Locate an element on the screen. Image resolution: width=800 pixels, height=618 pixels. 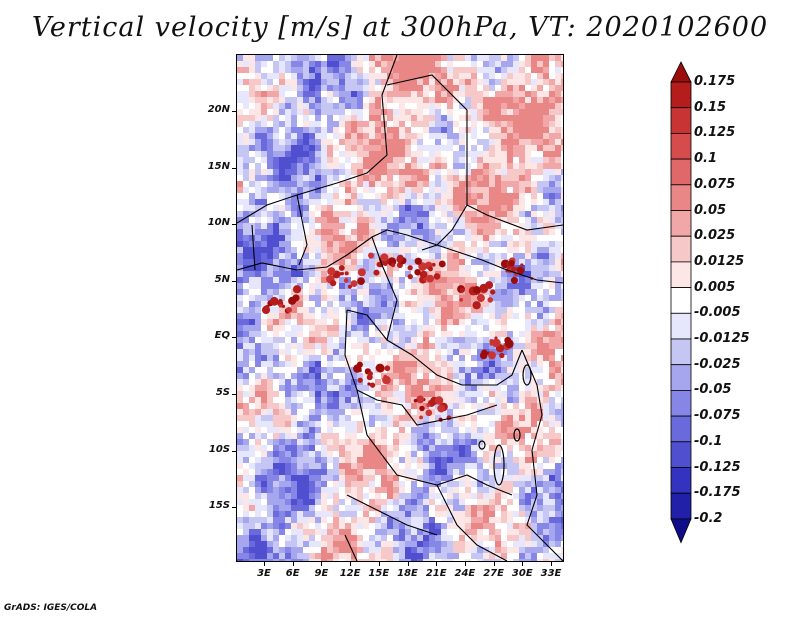
colorbar-label: 0.1 is located at coordinates (706, 159).